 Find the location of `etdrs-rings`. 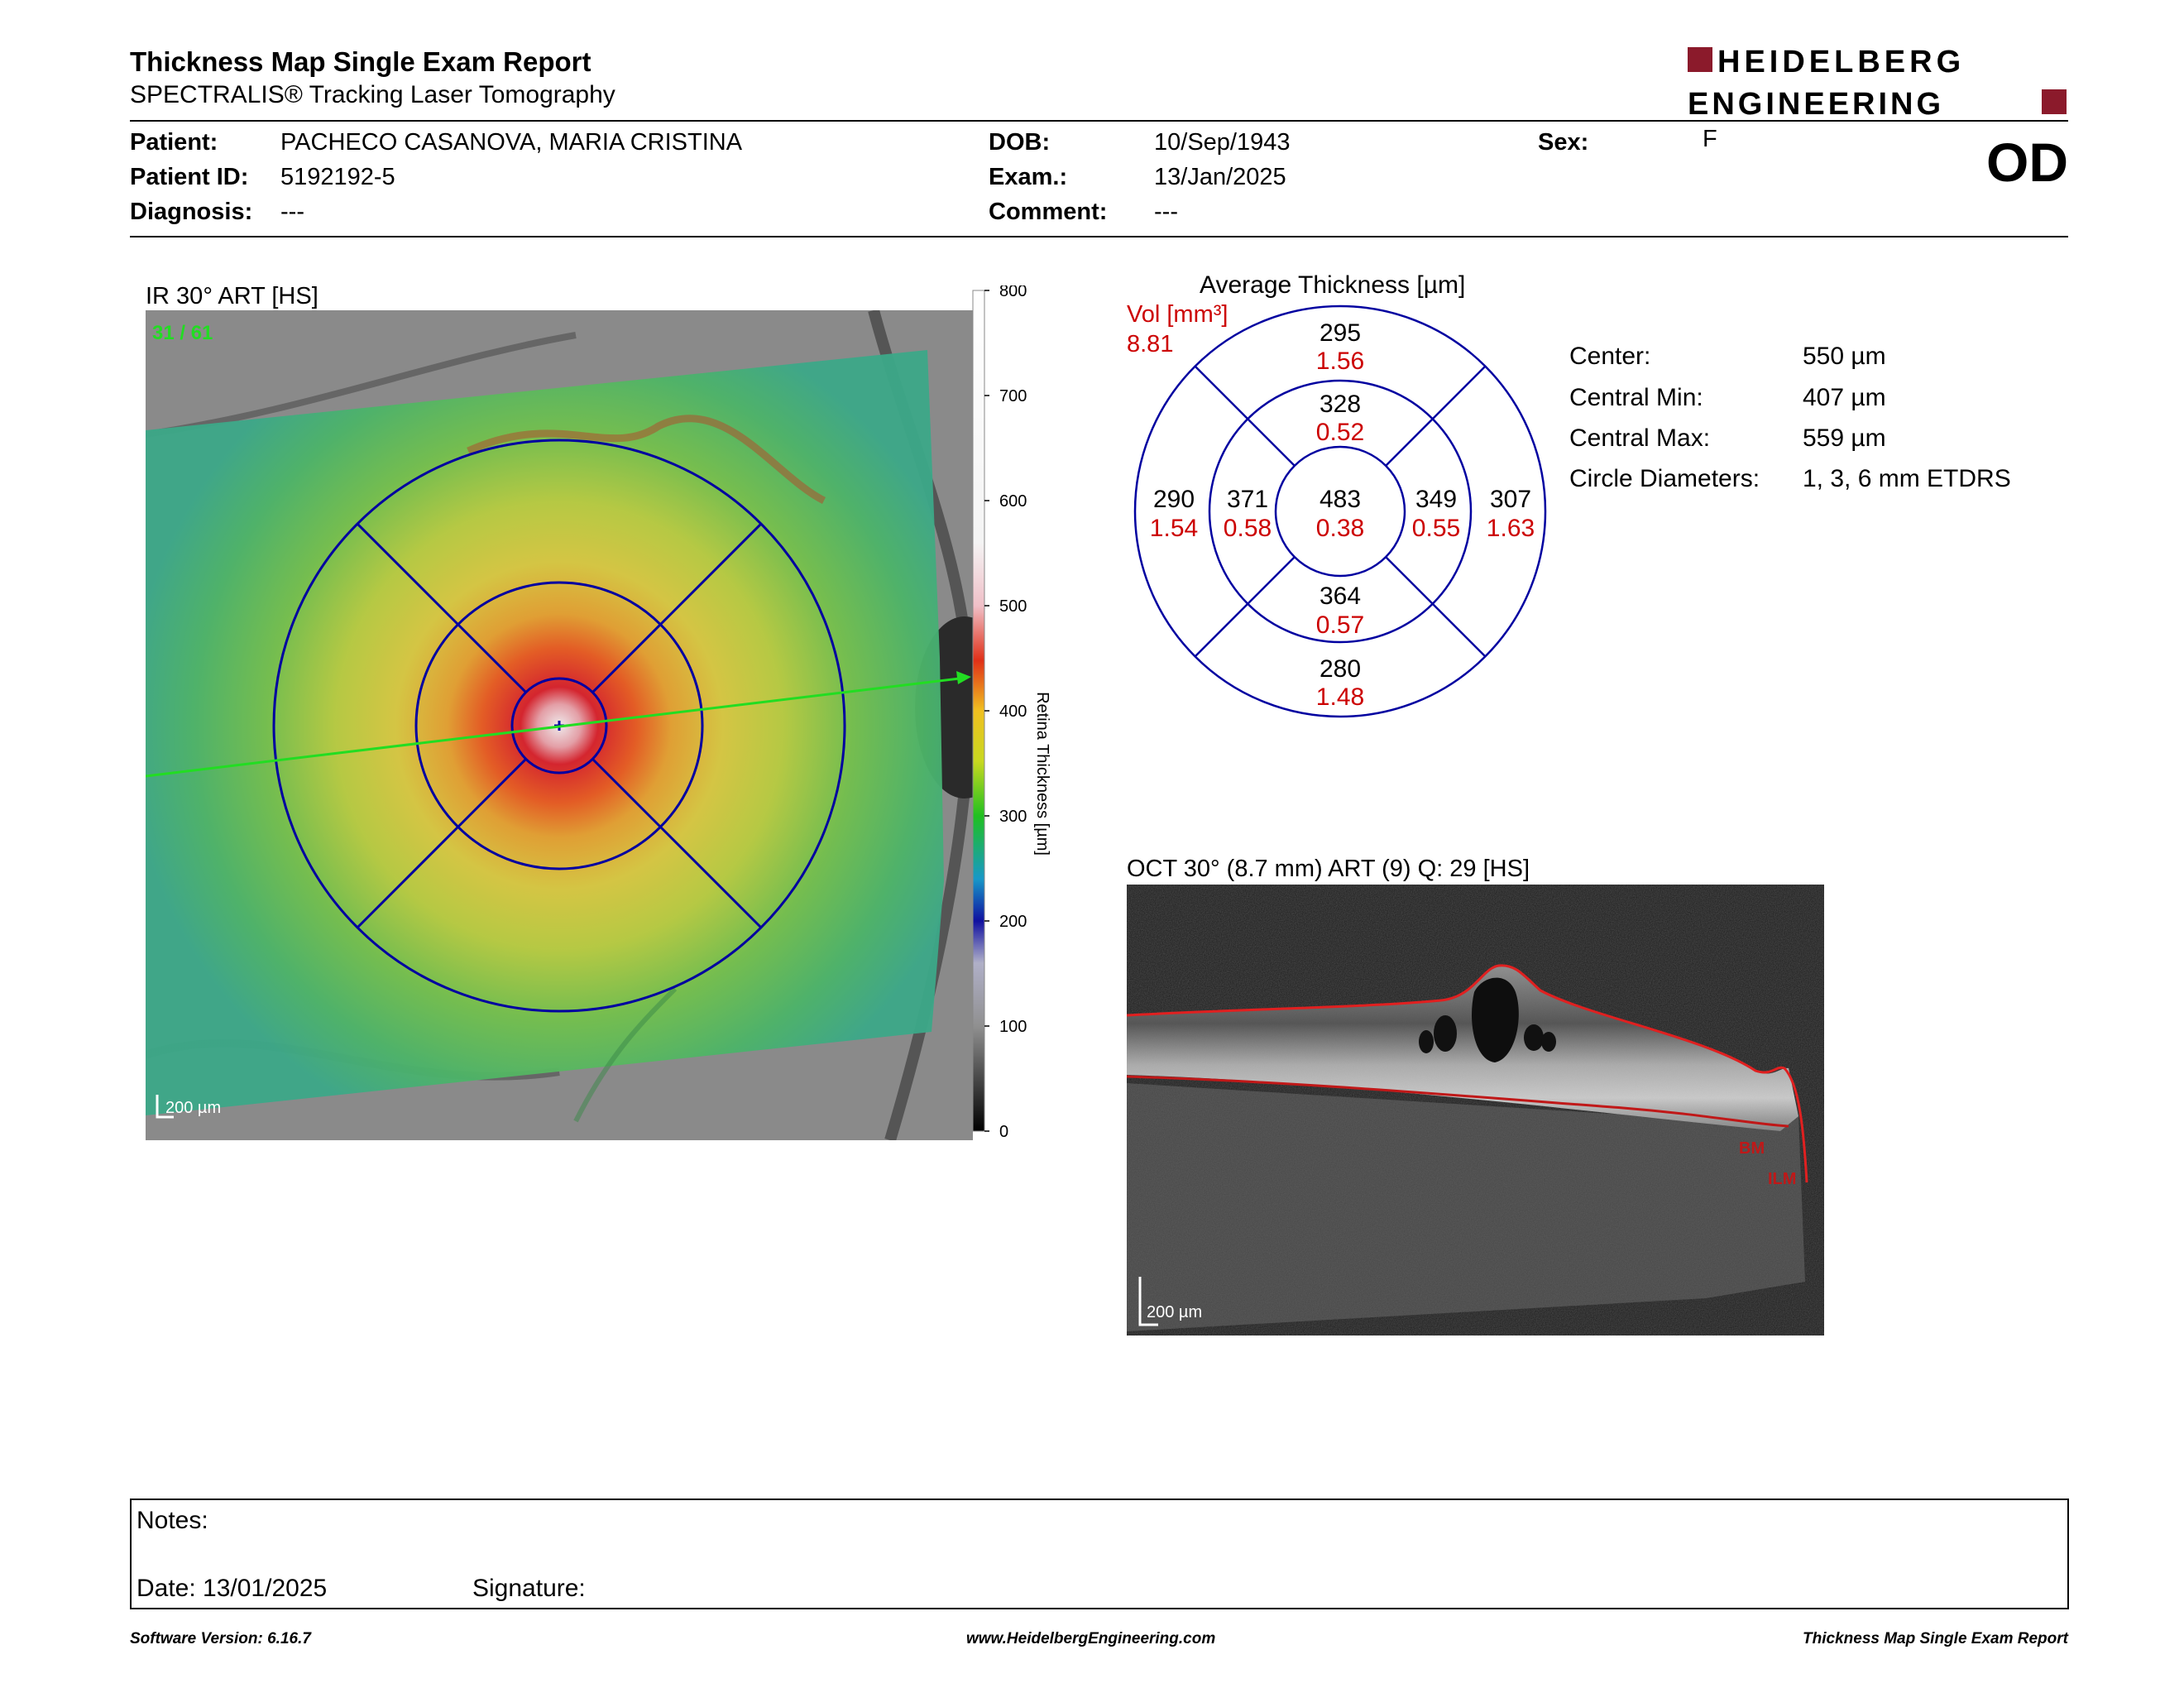

etdrs-rings is located at coordinates (1340, 511).